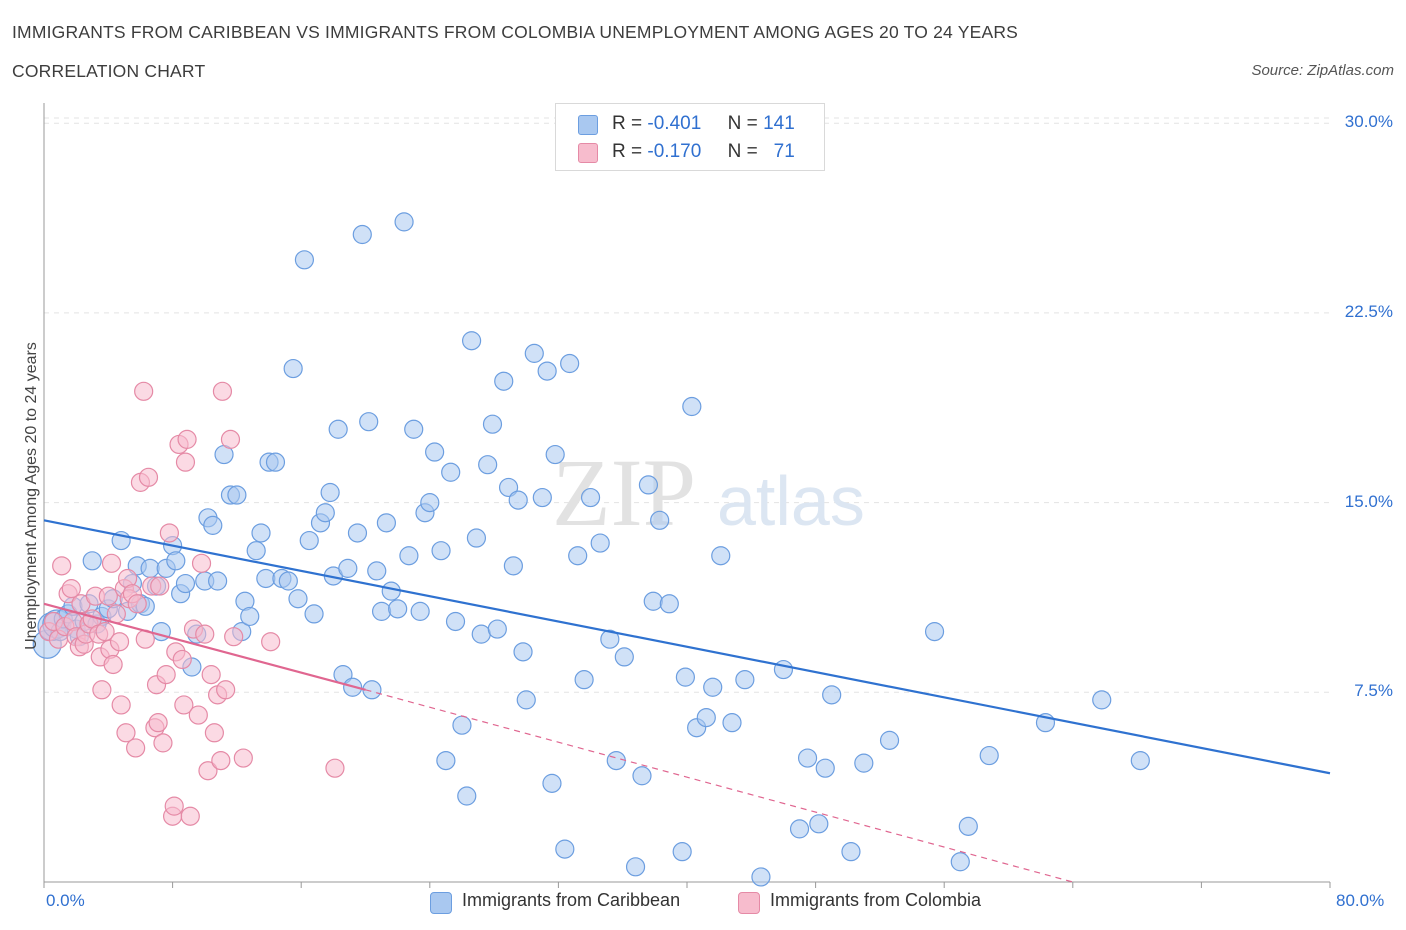 This screenshot has height=930, width=1406. What do you see at coordinates (109, 71) in the screenshot?
I see `chart-subtitle: CORRELATION CHART` at bounding box center [109, 71].